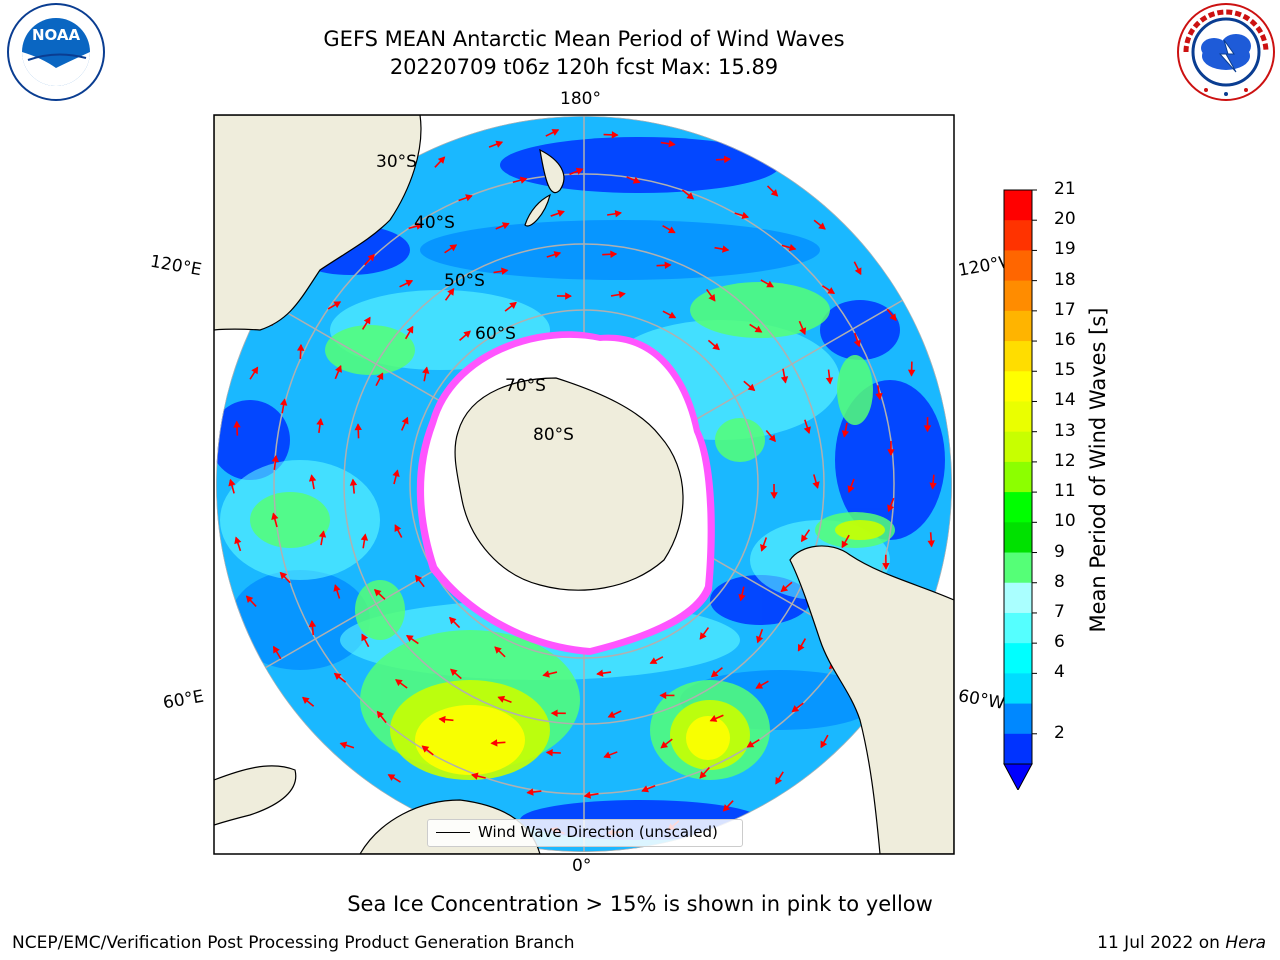  I want to click on colorbar-extend-triangle, so click(1018, 776).